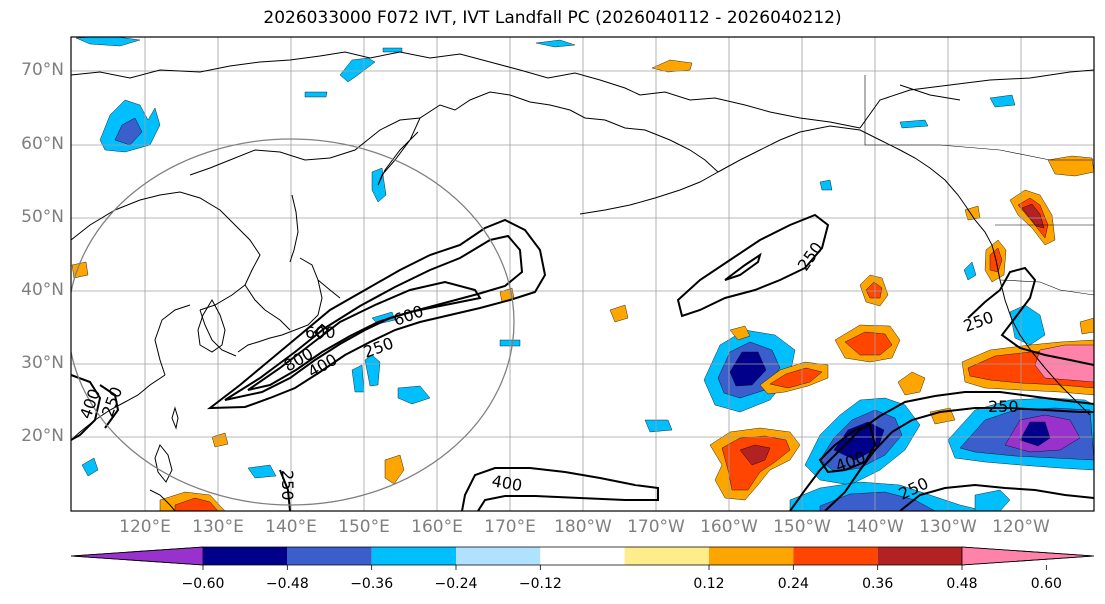 Image resolution: width=1105 pixels, height=604 pixels. Describe the element at coordinates (878, 584) in the screenshot. I see `colorbar-tick-label: 0.36` at that location.